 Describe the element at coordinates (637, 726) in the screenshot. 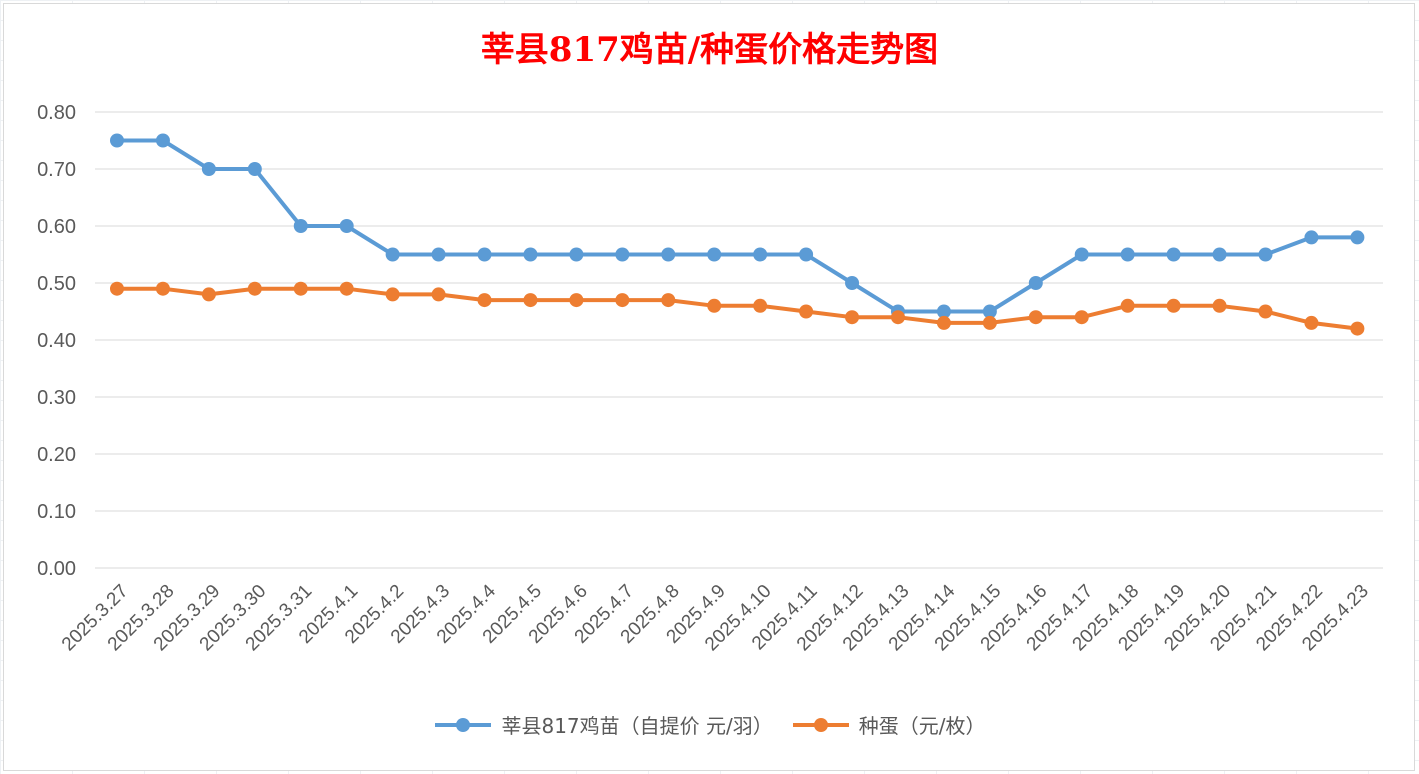

I see `legend-label-chick: 莘县817鸡苗（自提价 元/羽）` at that location.